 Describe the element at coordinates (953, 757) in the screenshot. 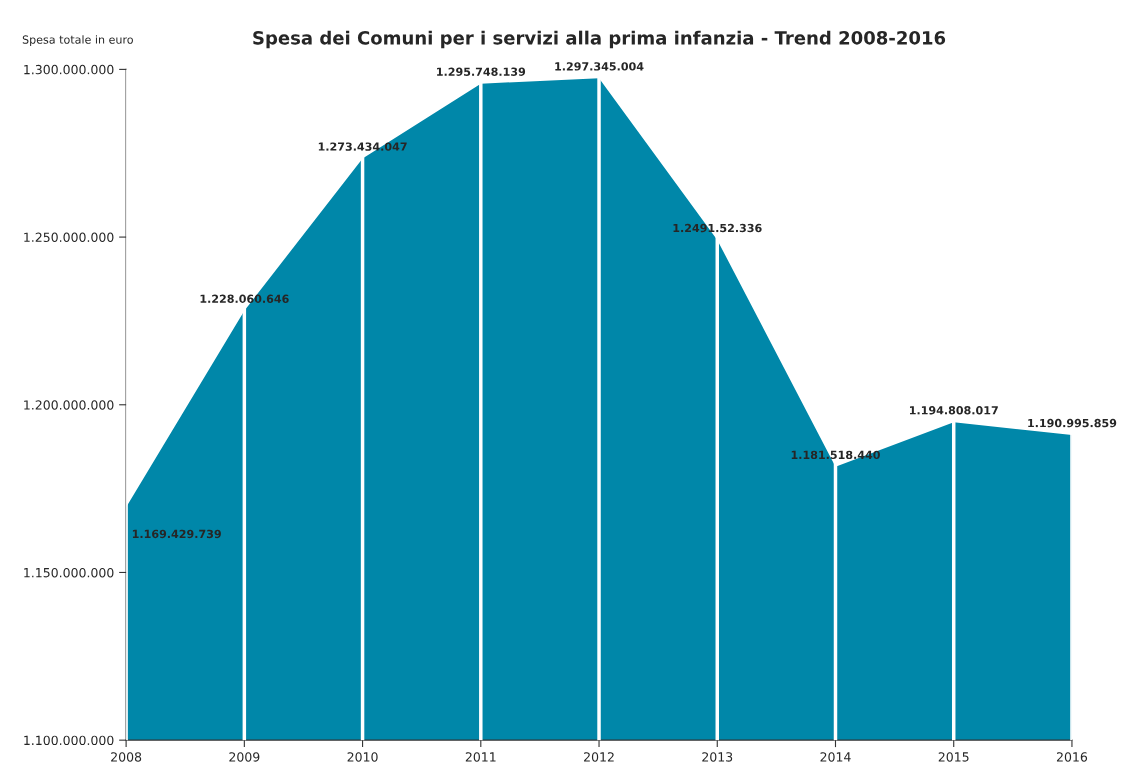

I see `x-tick-label: 2015` at that location.